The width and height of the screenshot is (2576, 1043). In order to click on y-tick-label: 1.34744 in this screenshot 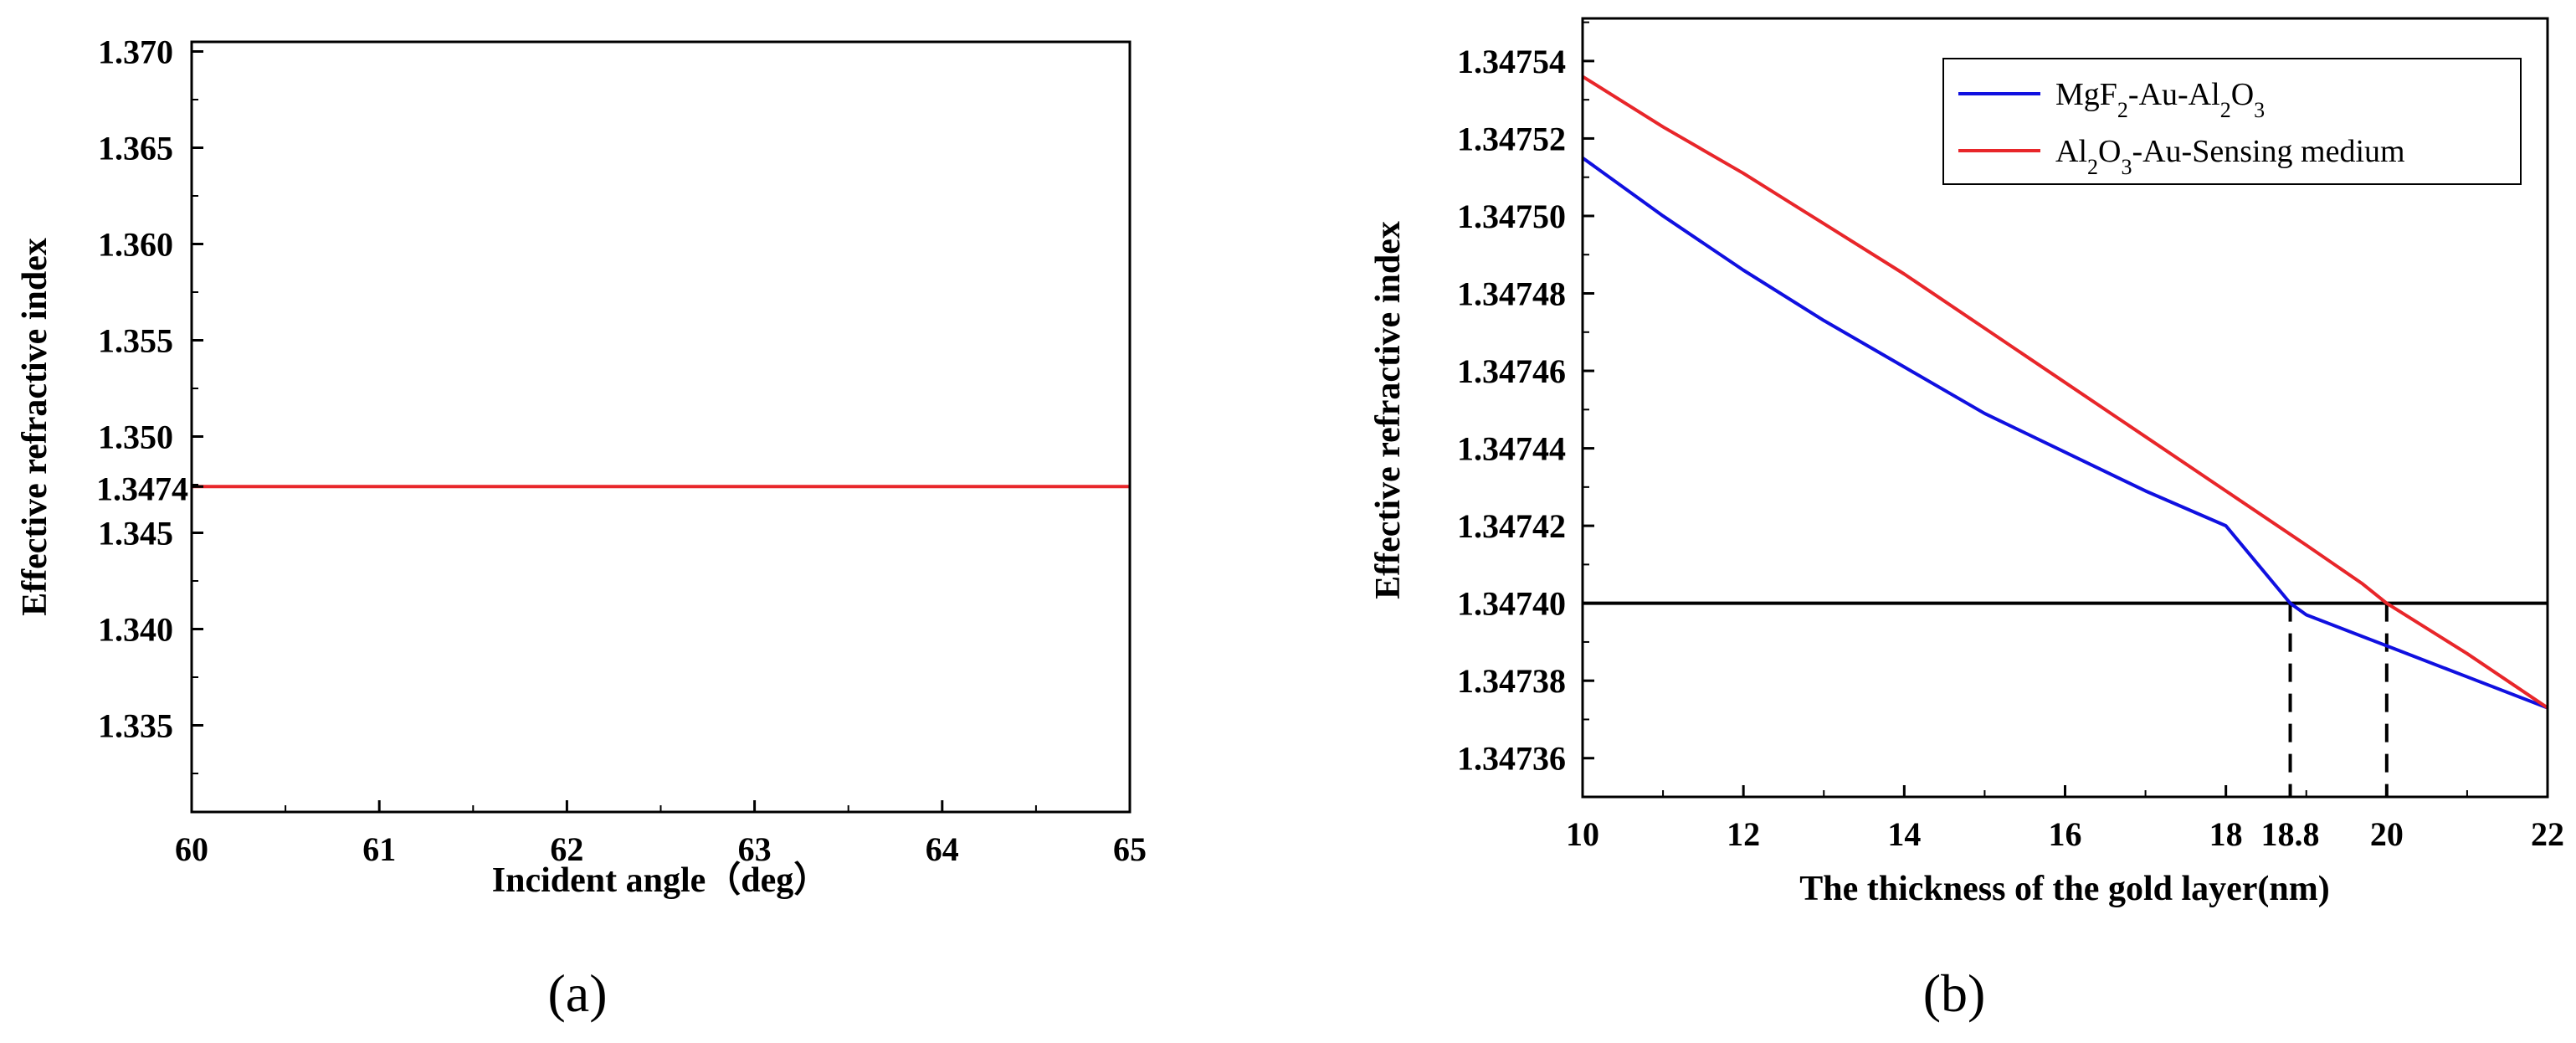, I will do `click(1511, 449)`.